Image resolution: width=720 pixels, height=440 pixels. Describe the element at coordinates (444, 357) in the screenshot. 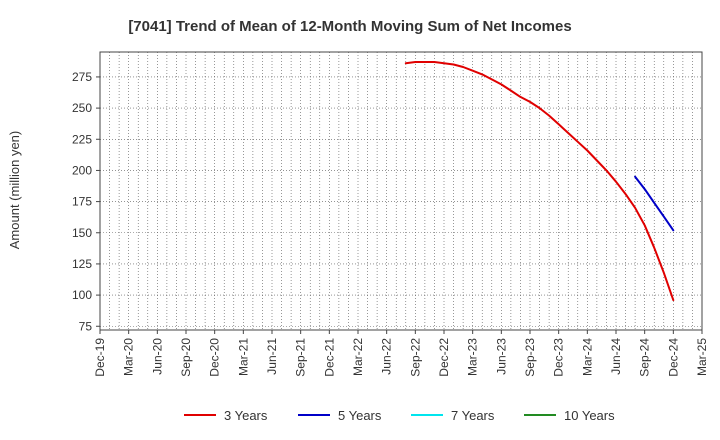

I see `x-tick-label: Dec-22` at that location.